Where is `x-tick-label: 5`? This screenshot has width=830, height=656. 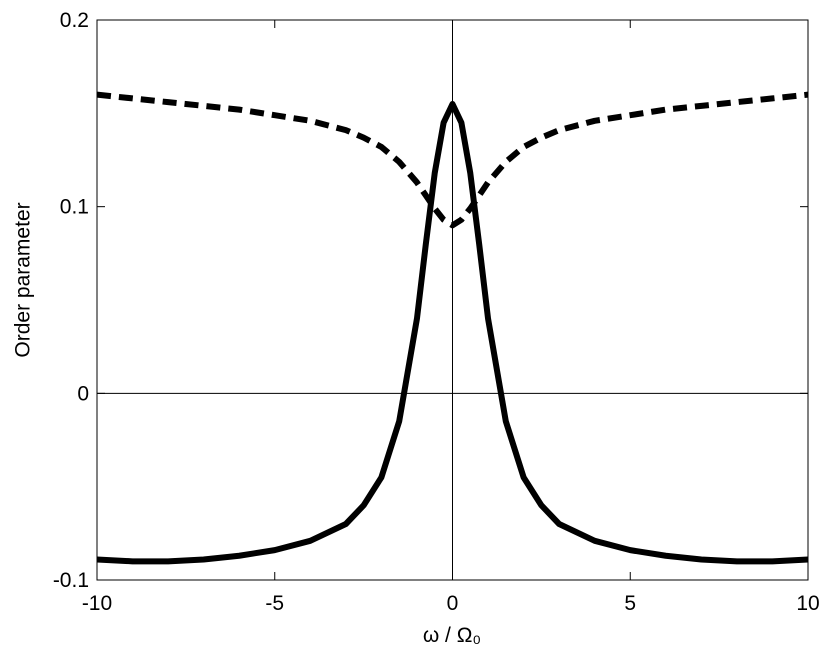
x-tick-label: 5 is located at coordinates (630, 603).